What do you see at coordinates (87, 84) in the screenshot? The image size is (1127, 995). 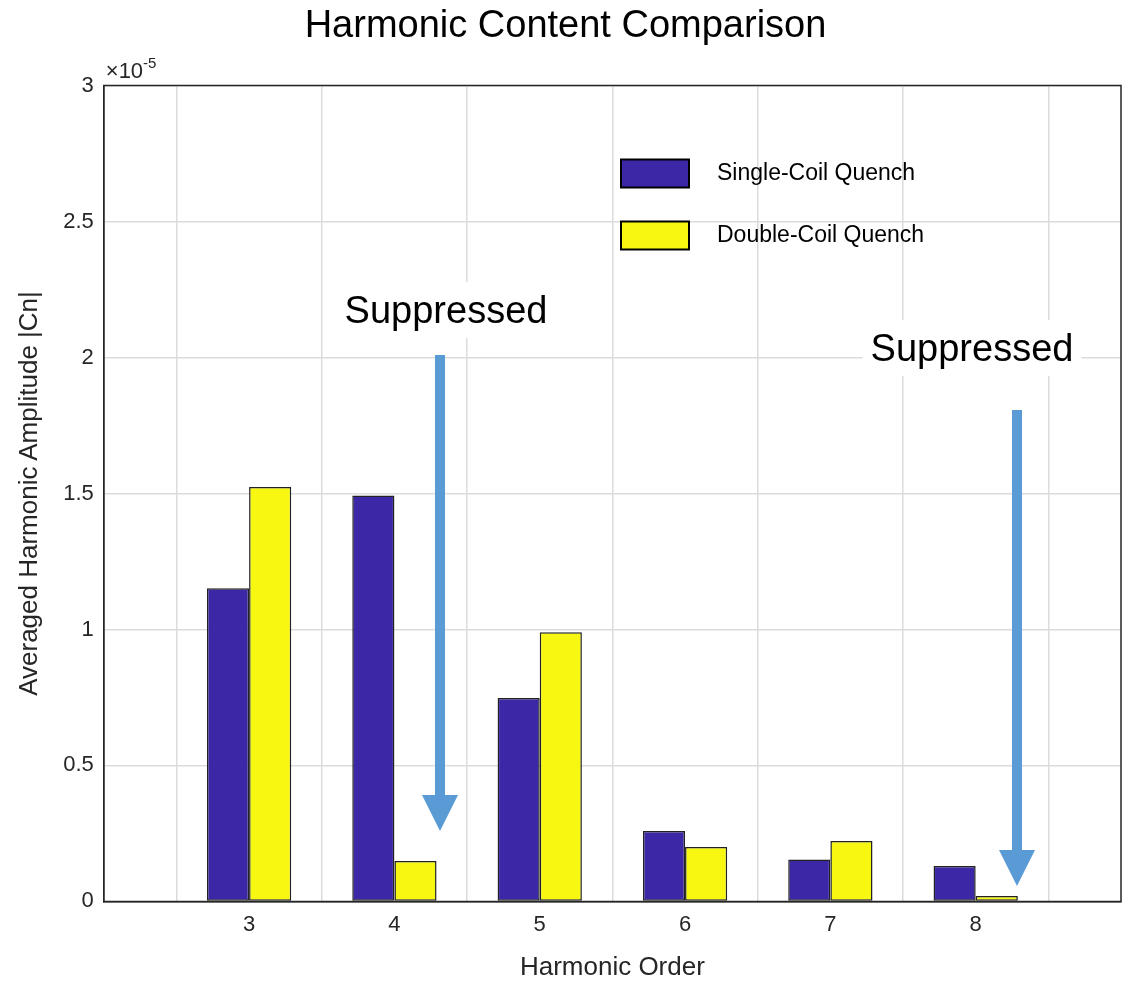 I see `y-tick-label: 3` at bounding box center [87, 84].